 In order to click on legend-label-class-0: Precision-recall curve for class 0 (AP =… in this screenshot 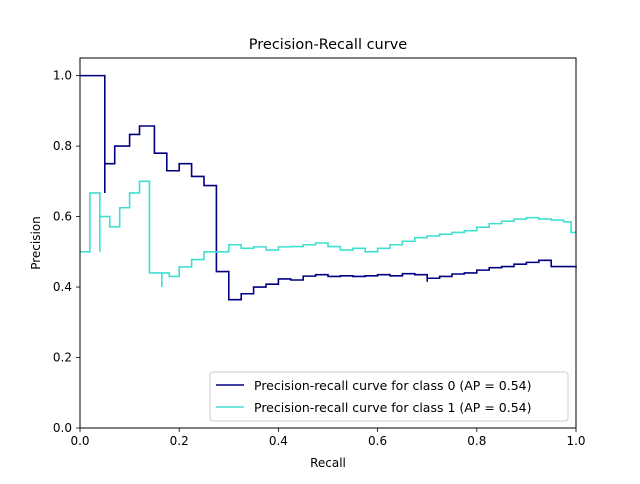, I will do `click(392, 385)`.